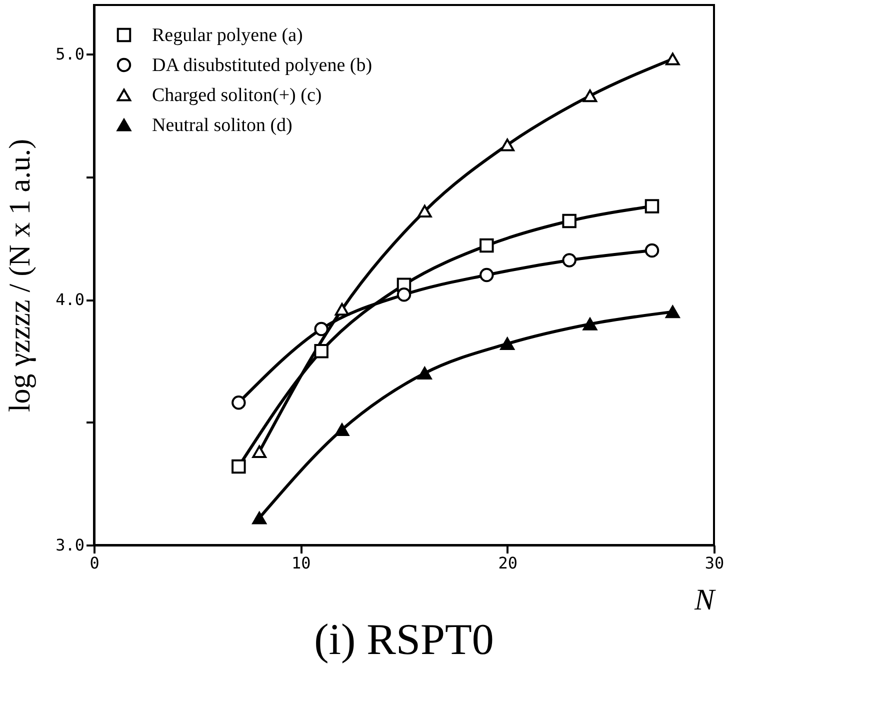 The image size is (887, 702). Describe the element at coordinates (222, 125) in the screenshot. I see `legend-label: Neutral soliton (d)` at that location.